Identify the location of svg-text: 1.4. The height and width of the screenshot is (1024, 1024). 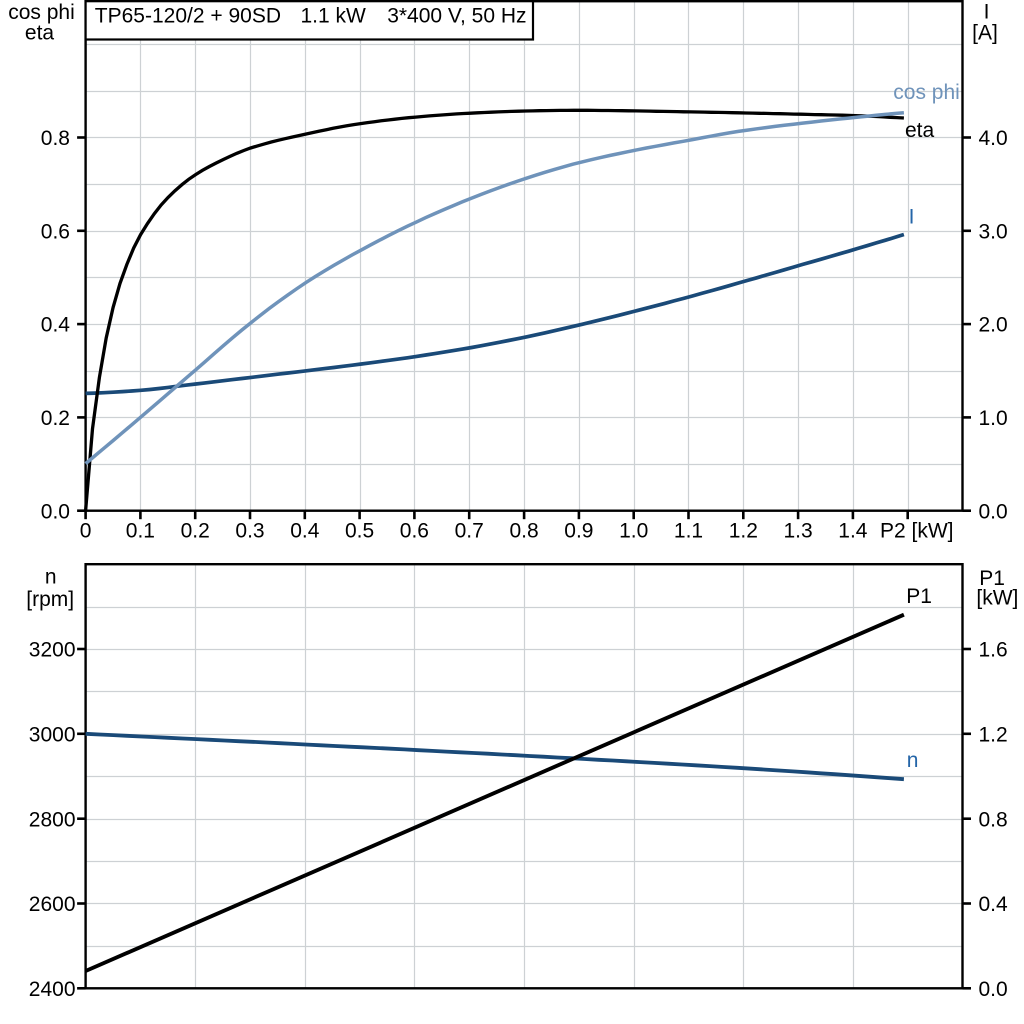
(853, 531).